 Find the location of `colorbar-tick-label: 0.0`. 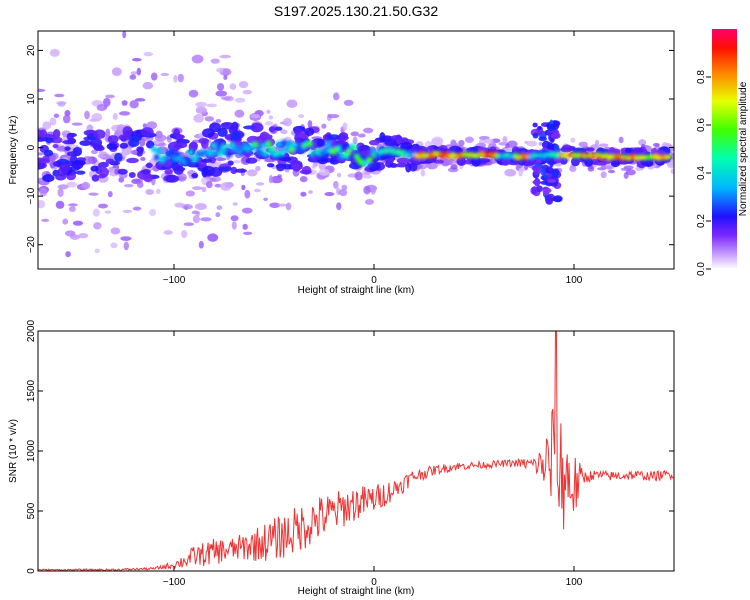

colorbar-tick-label: 0.0 is located at coordinates (701, 269).